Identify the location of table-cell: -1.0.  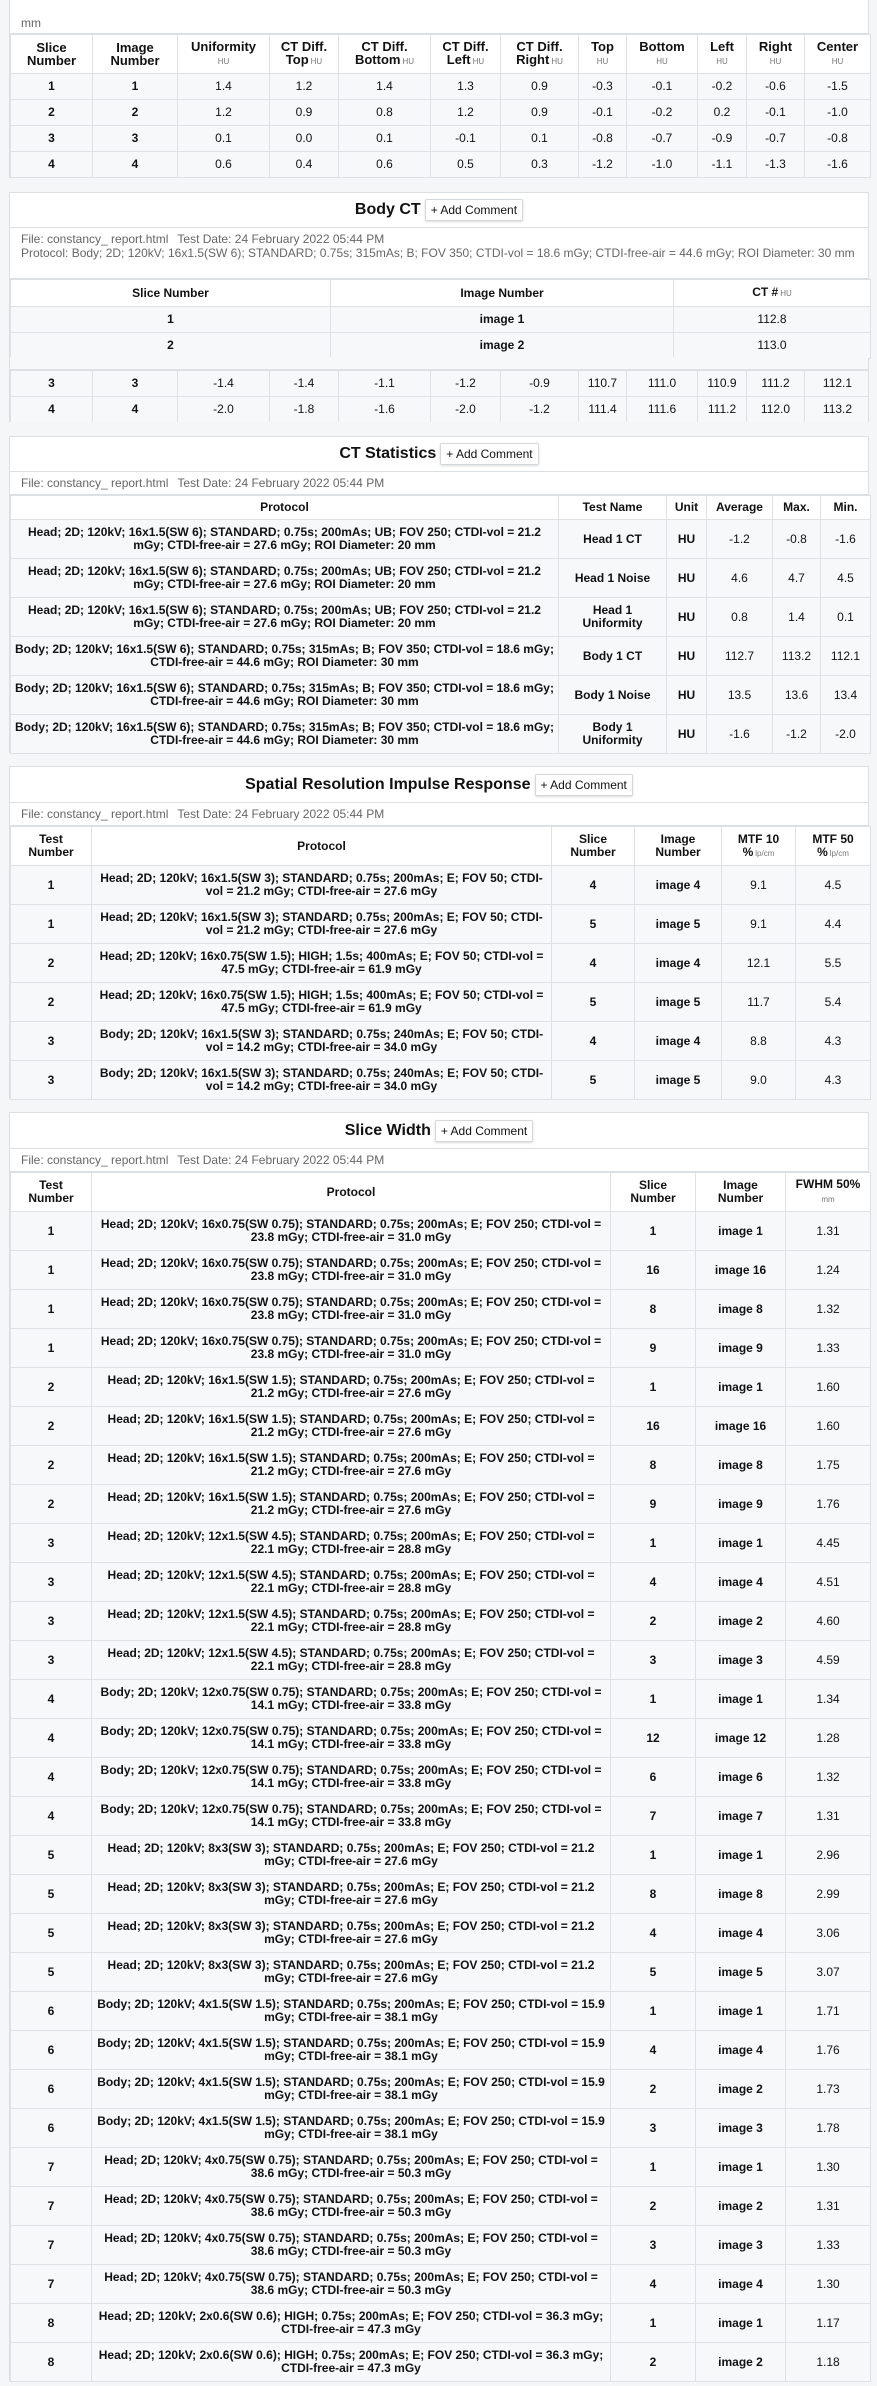
(662, 164).